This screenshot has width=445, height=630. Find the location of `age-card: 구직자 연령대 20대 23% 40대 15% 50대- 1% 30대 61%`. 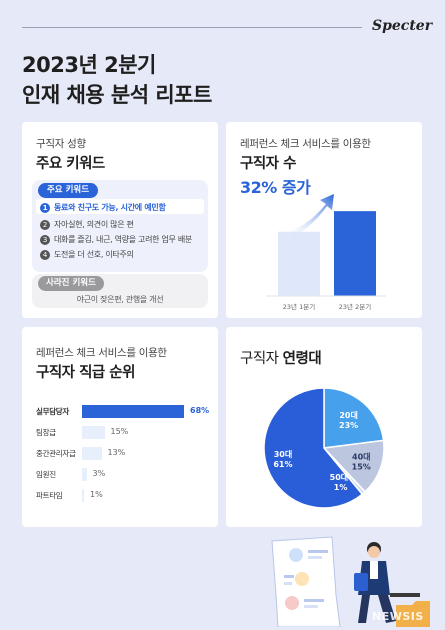

age-card: 구직자 연령대 20대 23% 40대 15% 50대- 1% 30대 61% is located at coordinates (324, 427).